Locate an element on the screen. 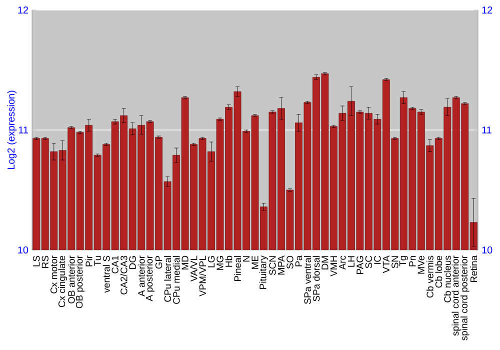  x-tick-label: spinal cord posterior is located at coordinates (465, 298).